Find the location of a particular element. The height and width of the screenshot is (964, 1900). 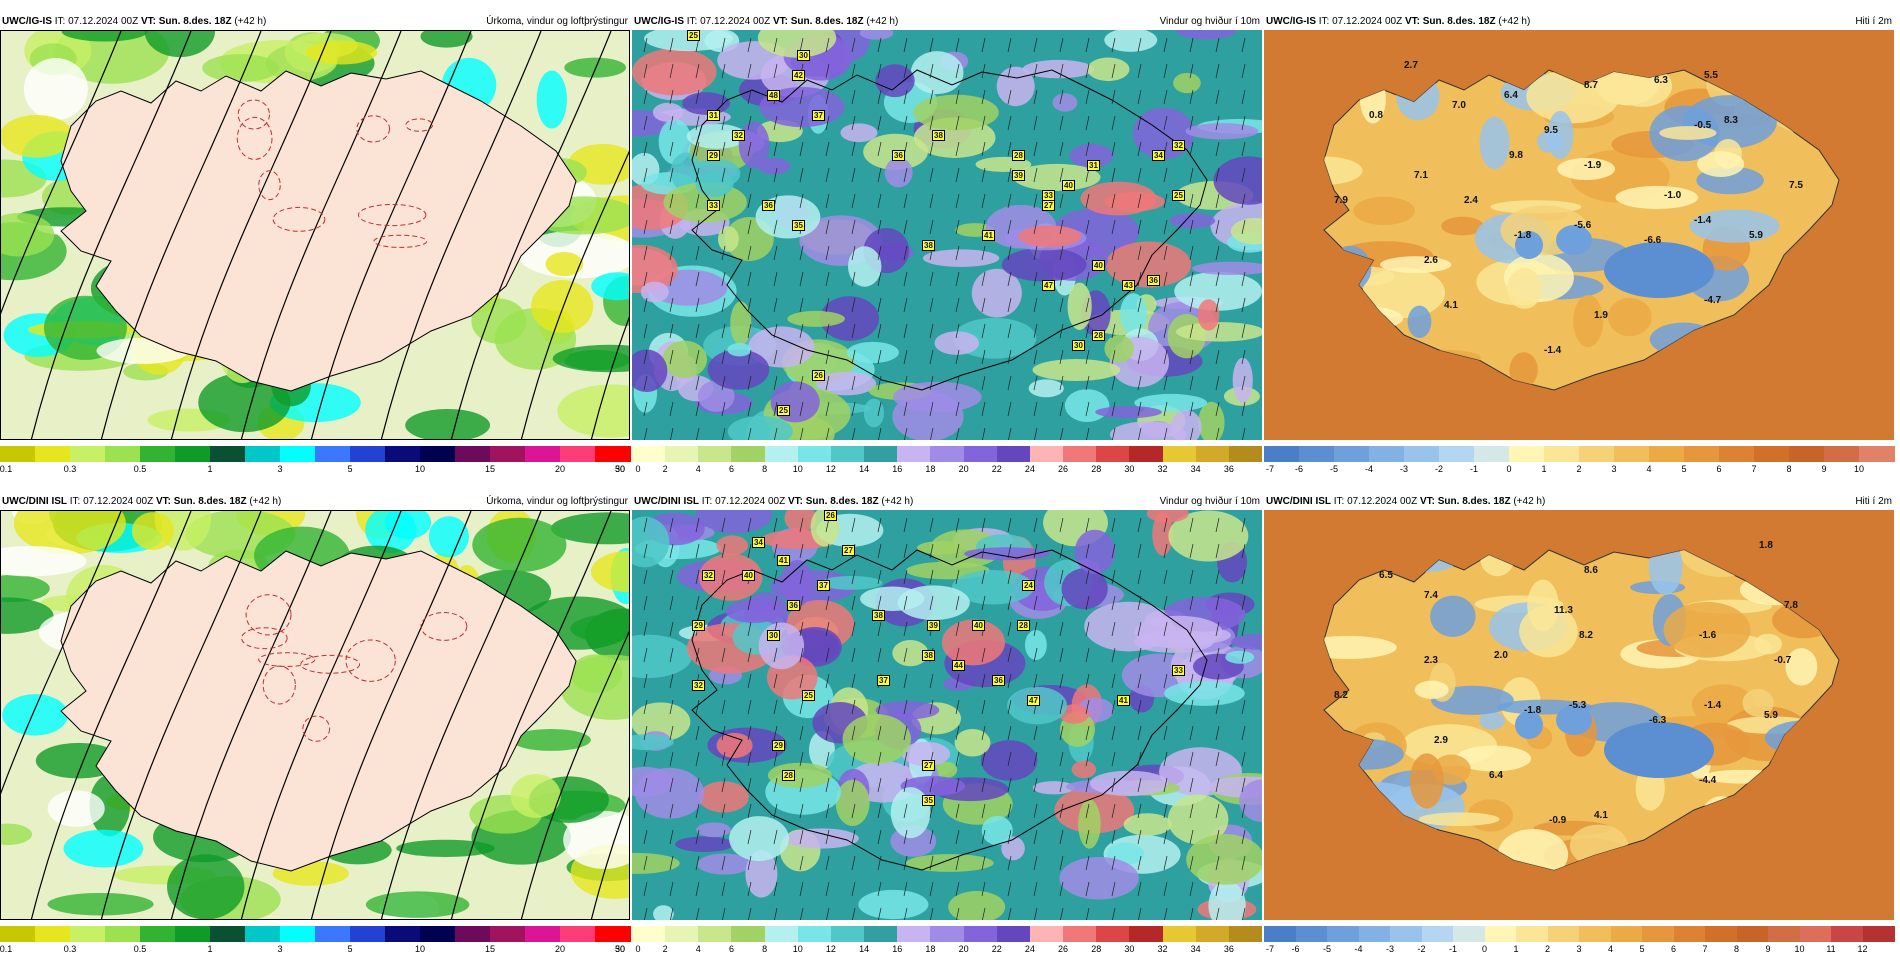

wind-value-label: 24 is located at coordinates (1028, 585).